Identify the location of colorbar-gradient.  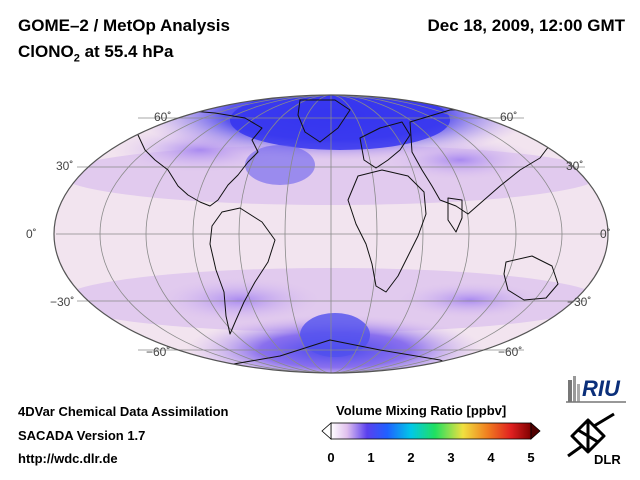
(431, 431).